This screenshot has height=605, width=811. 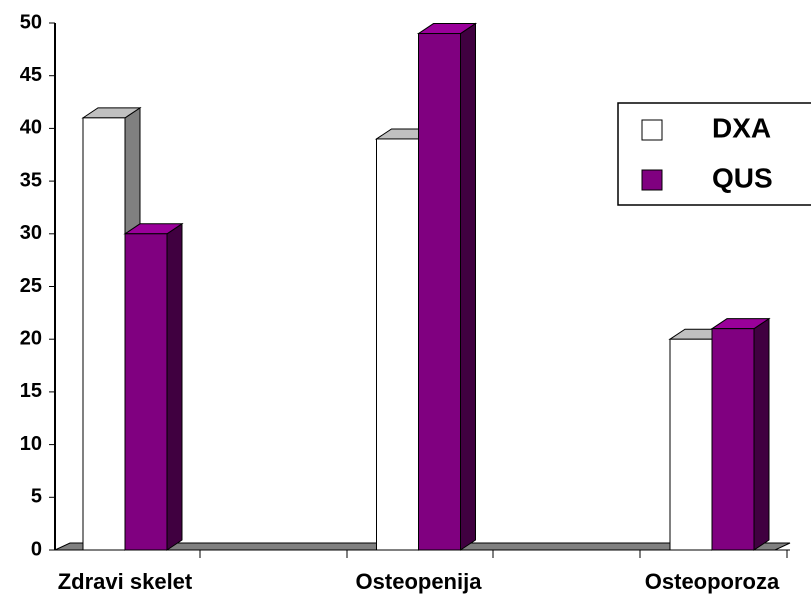 I want to click on y-tick-label: 30, so click(x=31, y=233).